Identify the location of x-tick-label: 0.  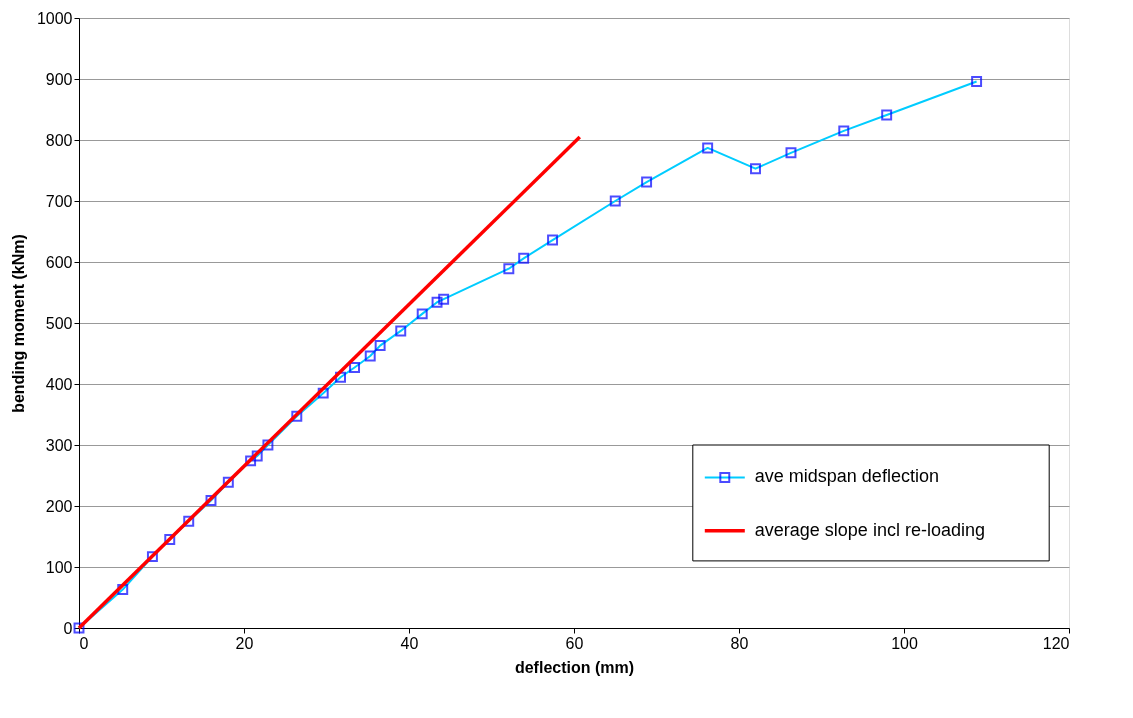
(84, 643).